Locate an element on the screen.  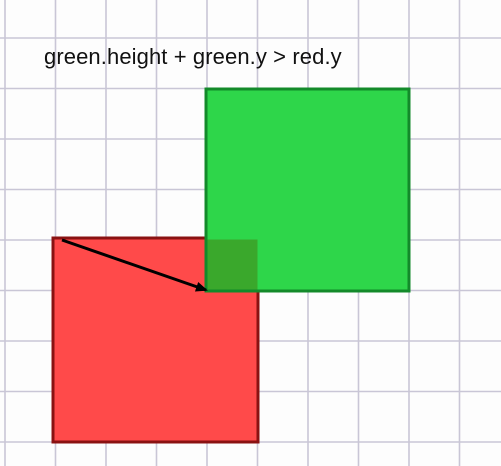
arrow is located at coordinates (134, 265).